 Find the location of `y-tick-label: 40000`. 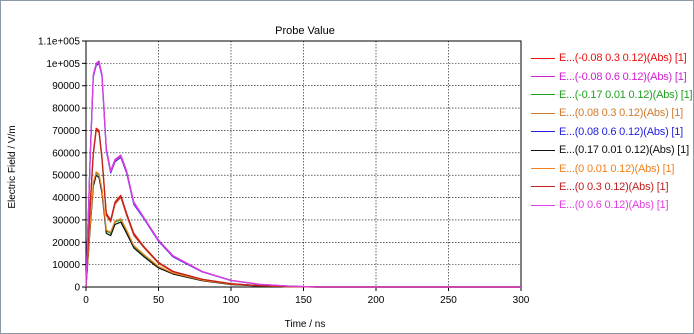

y-tick-label: 40000 is located at coordinates (66, 198).